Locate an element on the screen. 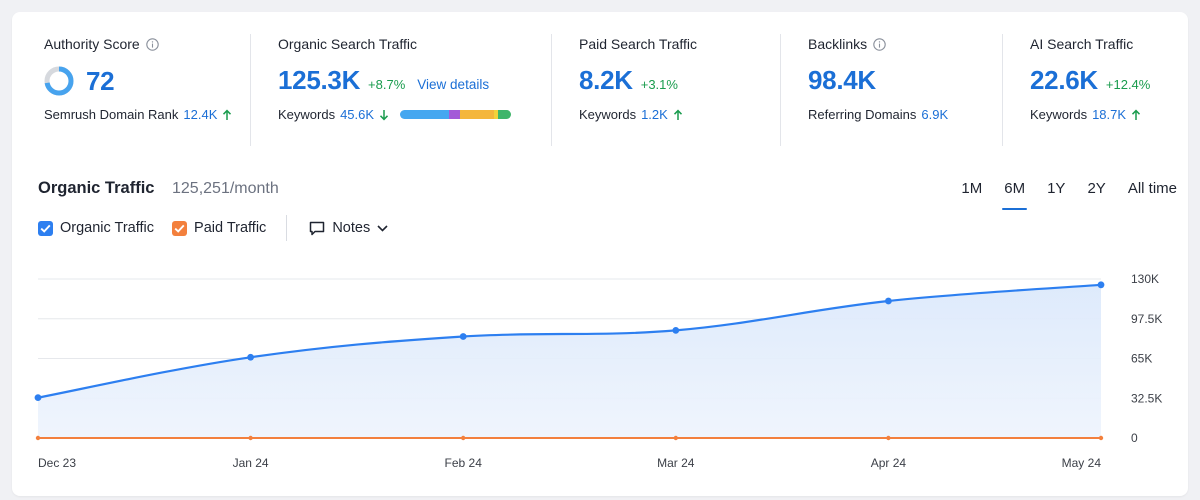 This screenshot has height=500, width=1200. keyword-intent-bar is located at coordinates (456, 114).